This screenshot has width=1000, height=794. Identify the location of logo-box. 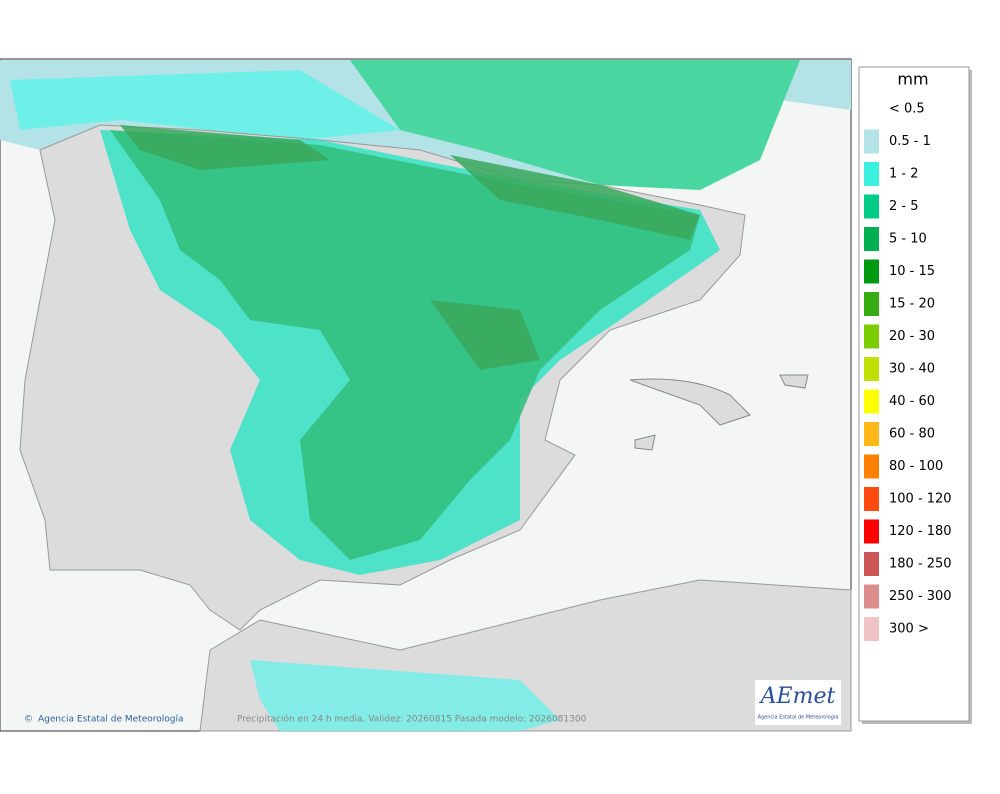
(798, 702).